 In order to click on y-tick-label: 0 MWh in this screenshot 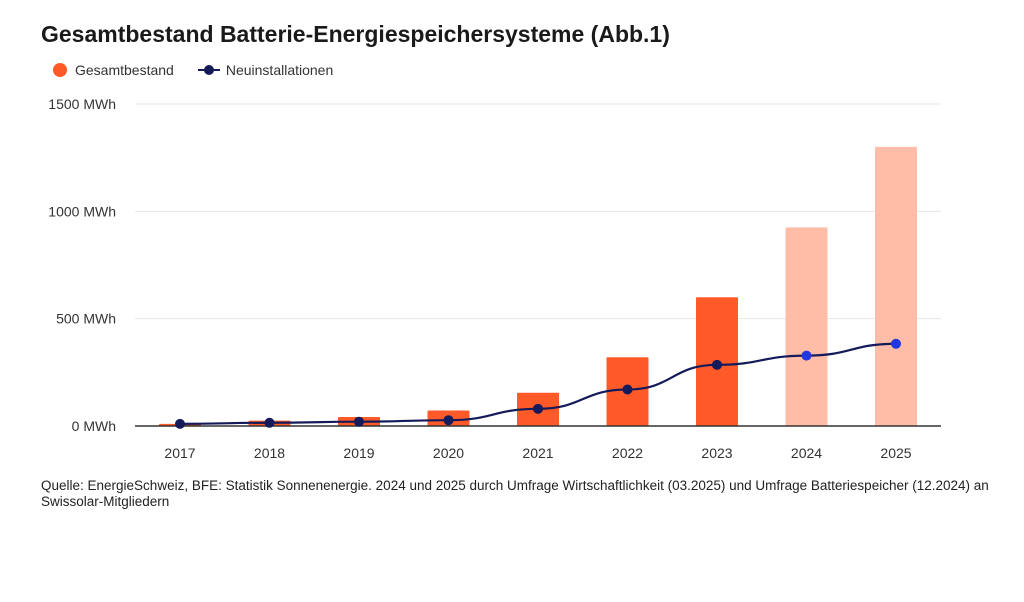, I will do `click(94, 426)`.